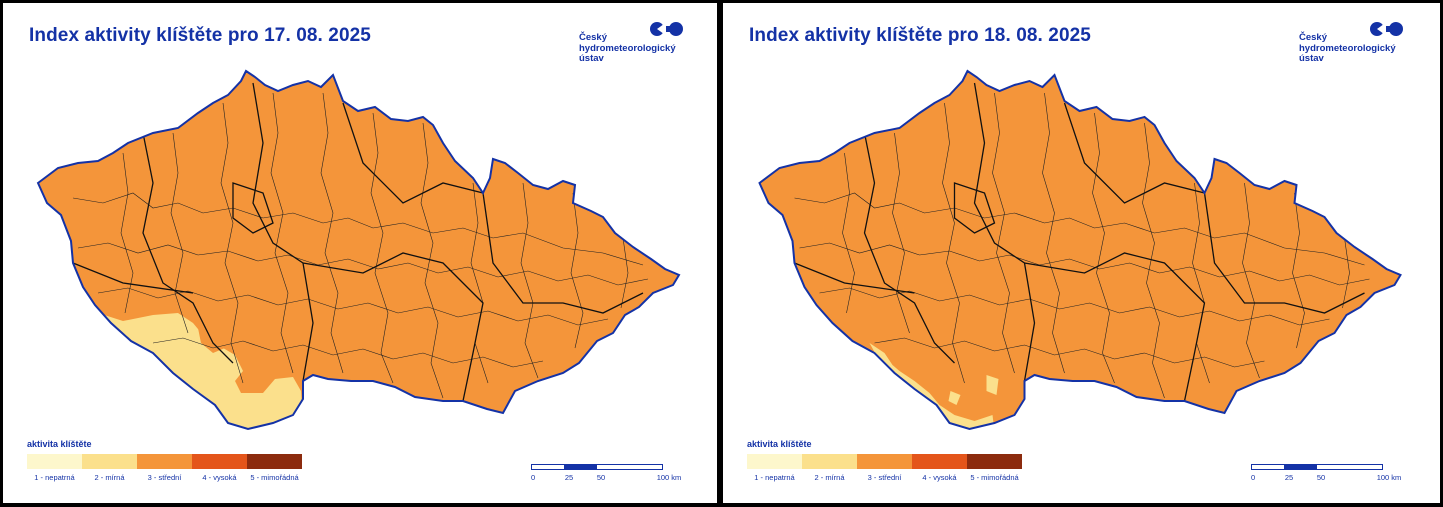 This screenshot has height=507, width=1443. What do you see at coordinates (200, 35) in the screenshot?
I see `map-title: Index aktivity klíštěte pro 17. 08. 2025` at bounding box center [200, 35].